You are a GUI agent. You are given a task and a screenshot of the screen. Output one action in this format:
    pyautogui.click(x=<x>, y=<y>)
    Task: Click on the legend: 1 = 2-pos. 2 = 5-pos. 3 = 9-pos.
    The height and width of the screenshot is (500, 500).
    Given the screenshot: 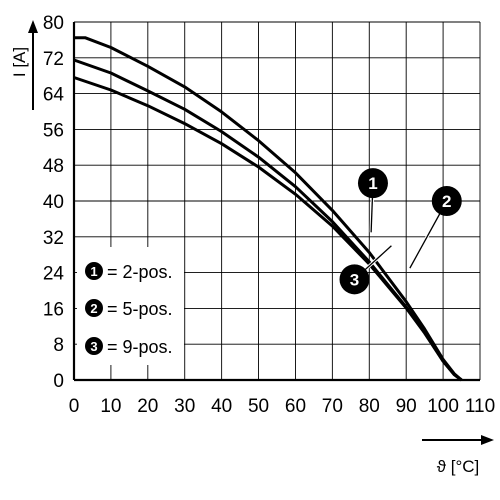 What is the action you would take?
    pyautogui.click(x=130, y=306)
    